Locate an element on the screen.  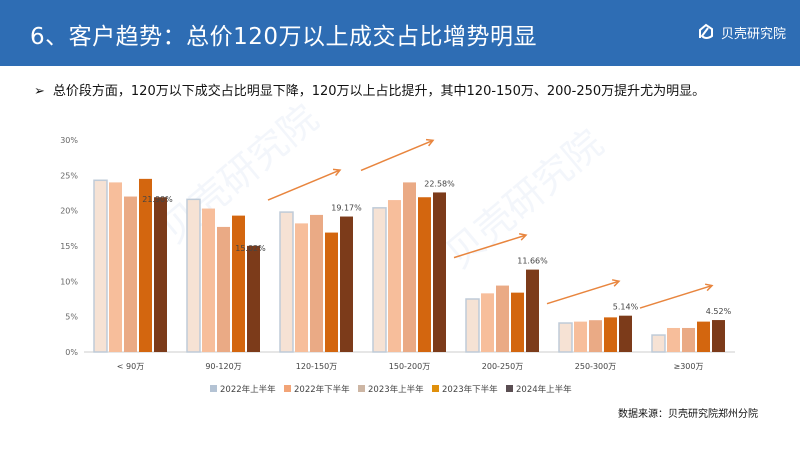
data-label: 21.90% is located at coordinates (157, 199).